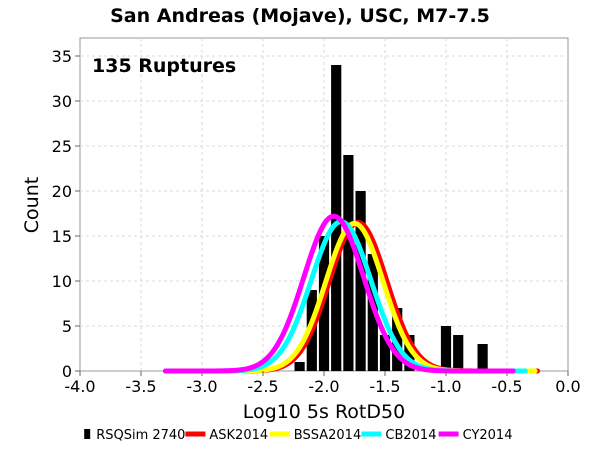  What do you see at coordinates (32, 205) in the screenshot?
I see `y-axis-label: Count` at bounding box center [32, 205].